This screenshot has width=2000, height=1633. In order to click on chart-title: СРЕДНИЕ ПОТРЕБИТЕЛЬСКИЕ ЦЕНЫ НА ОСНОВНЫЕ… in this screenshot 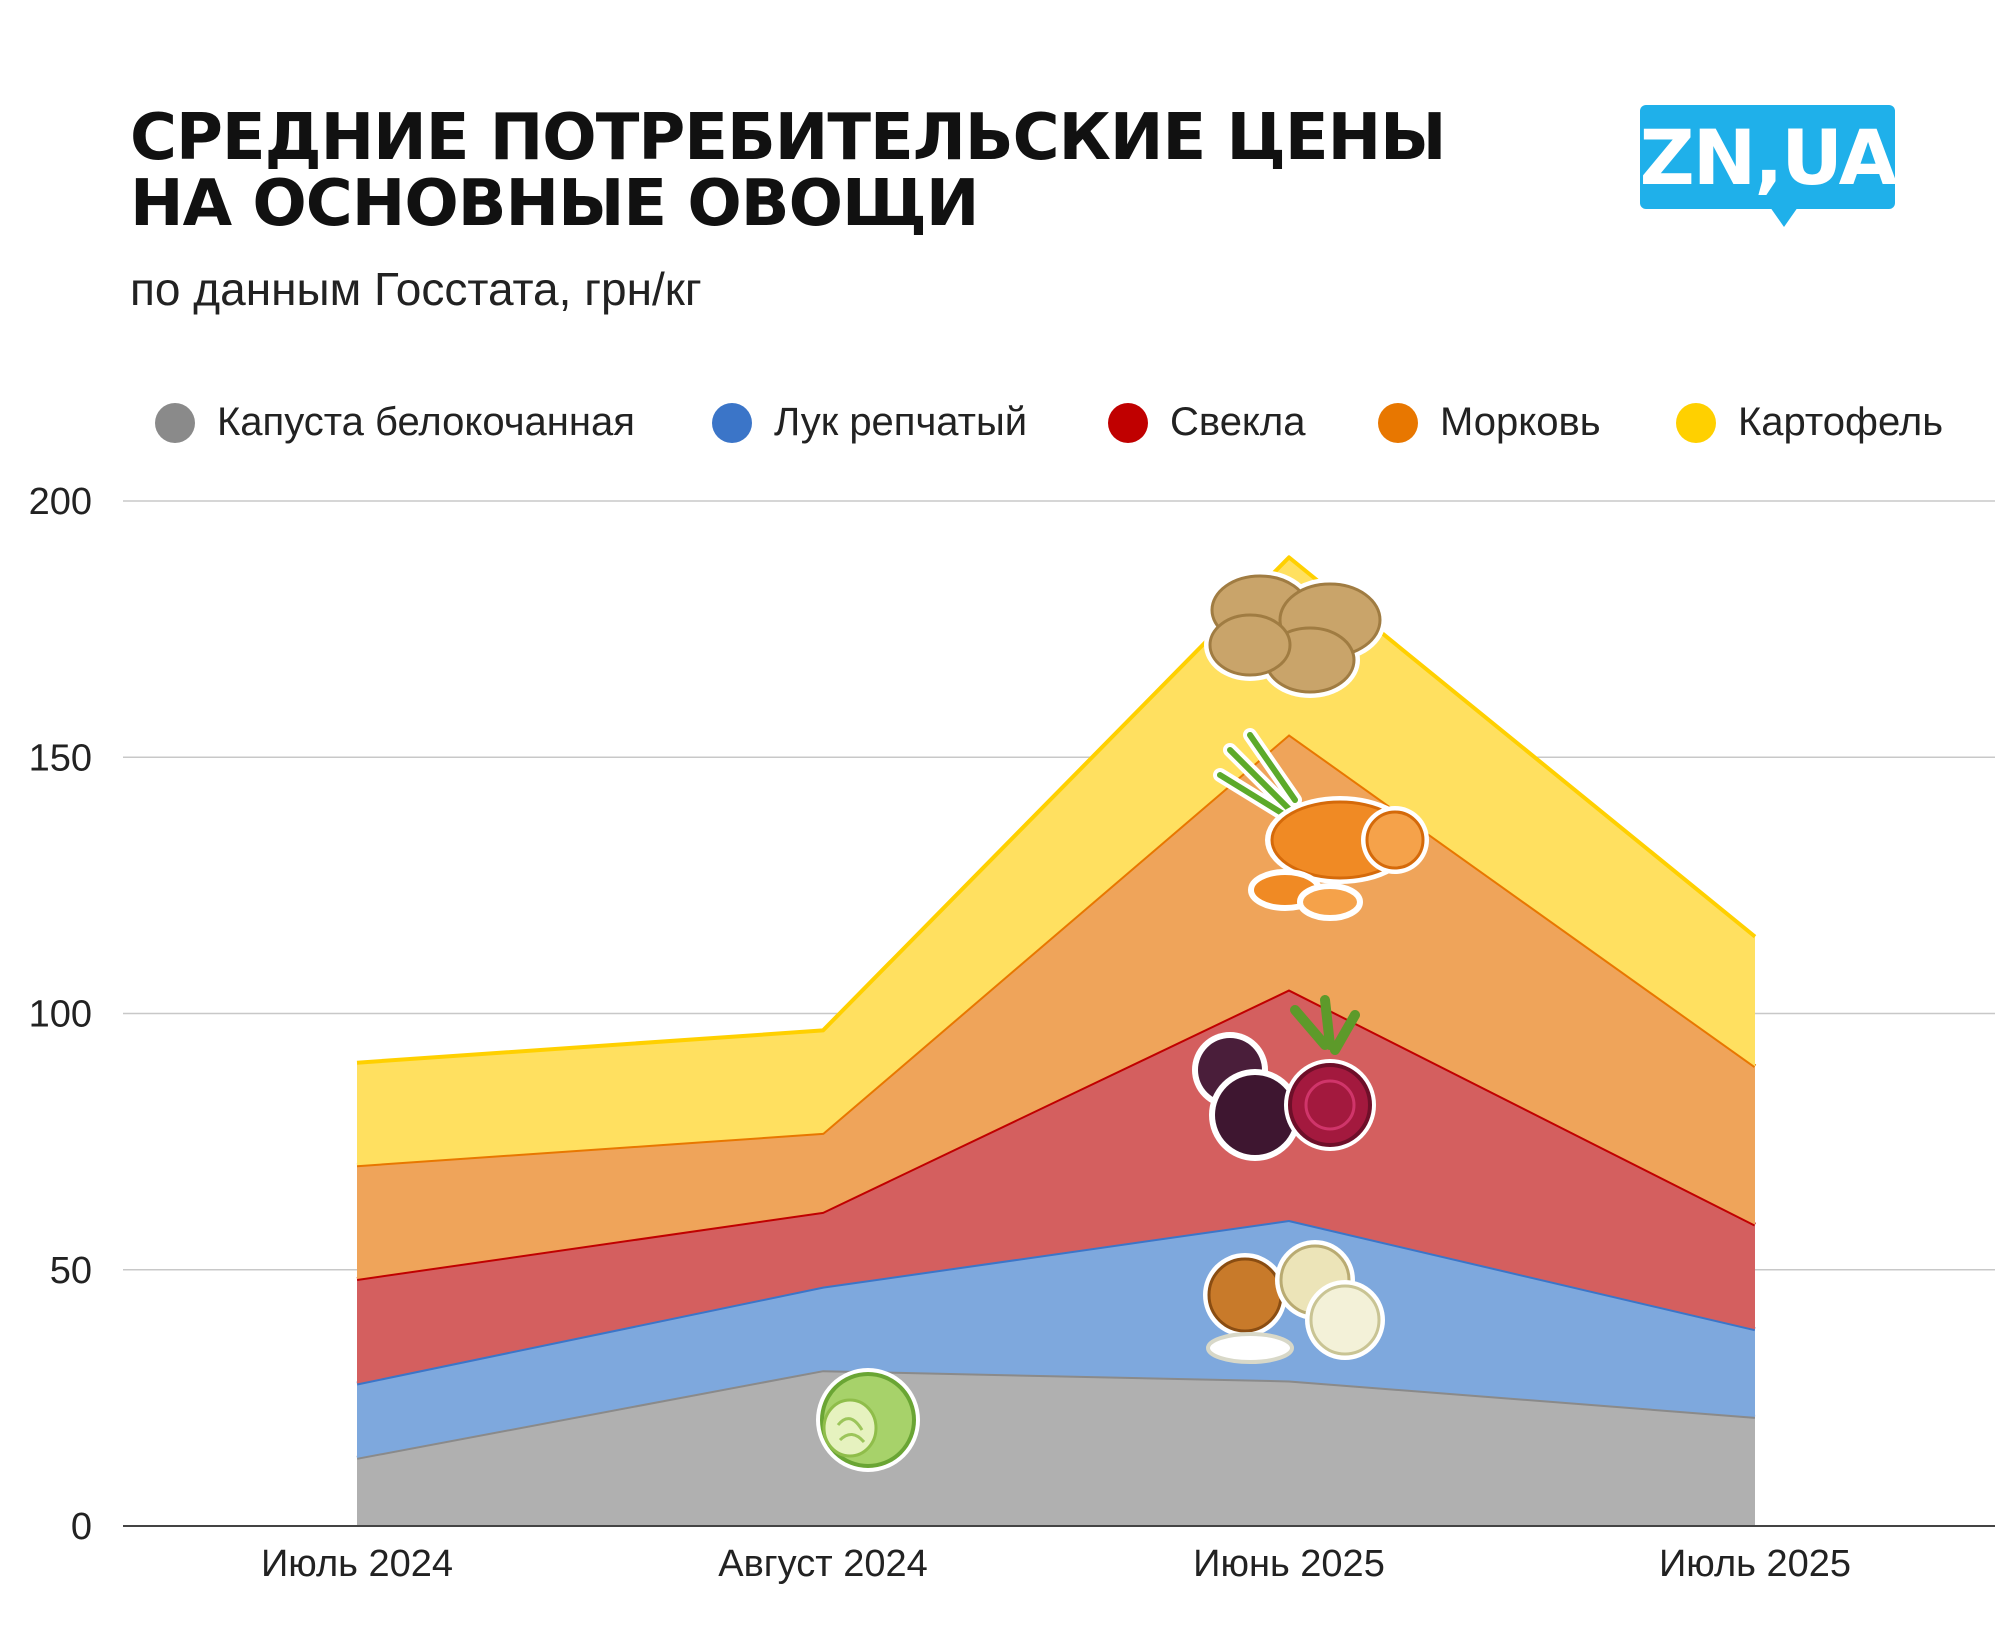, I will do `click(788, 171)`.